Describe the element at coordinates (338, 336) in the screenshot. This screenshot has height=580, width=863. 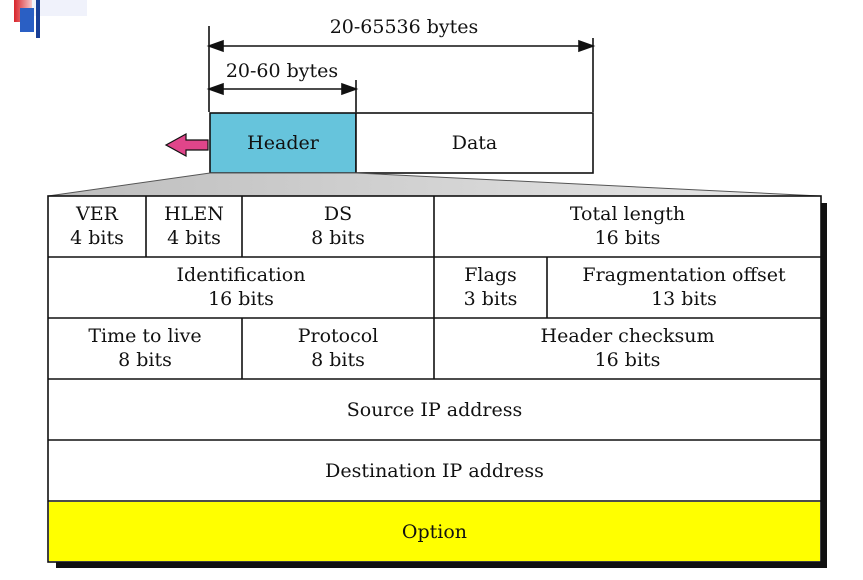
I see `field-name: Protocol` at that location.